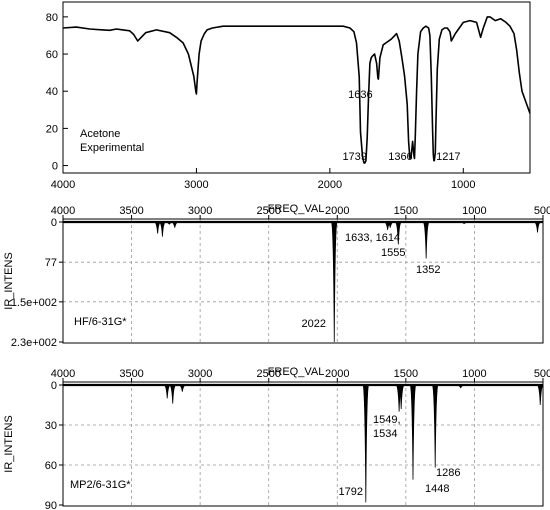 The height and width of the screenshot is (510, 550). I want to click on hf-y-tick-label: 77, so click(51, 263).